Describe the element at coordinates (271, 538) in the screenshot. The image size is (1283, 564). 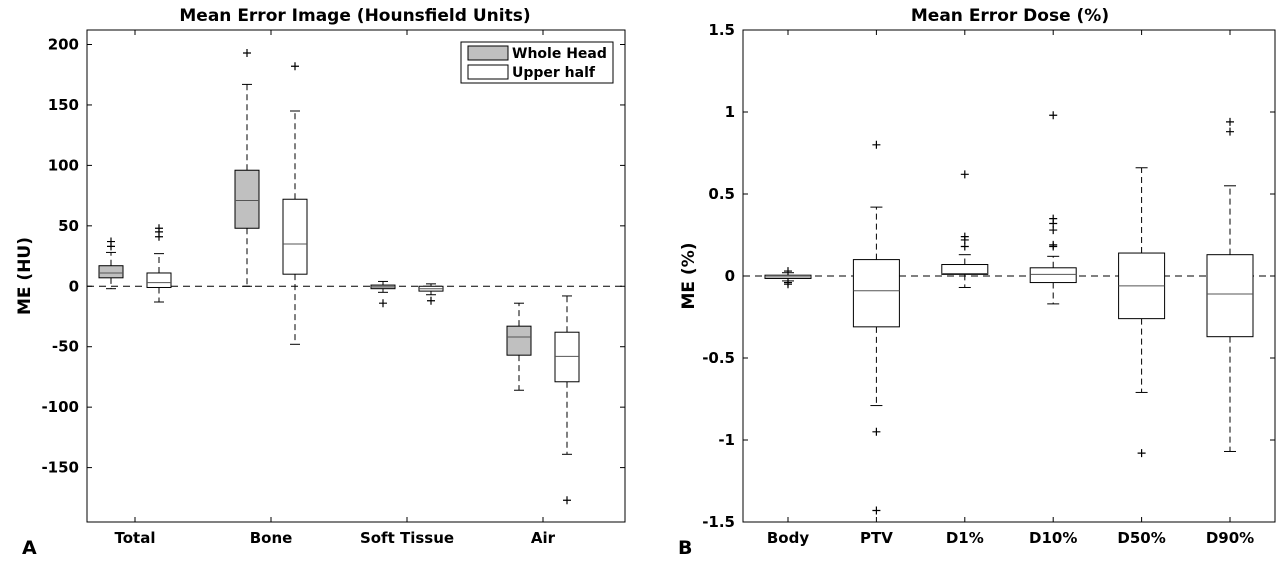
I see `x-tick-label: Bone` at that location.